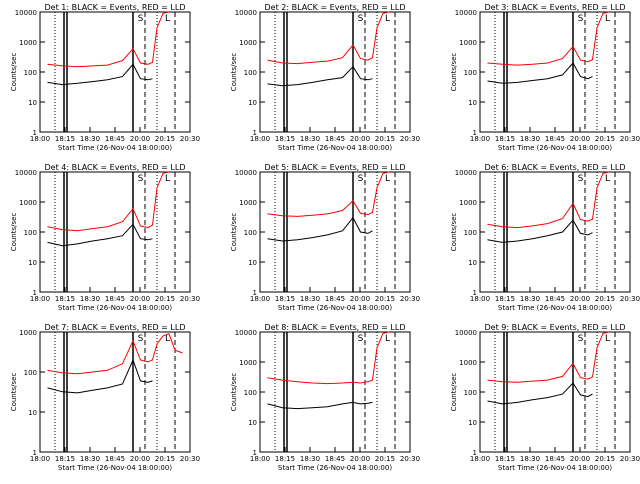 The image size is (640, 484). Describe the element at coordinates (555, 7) in the screenshot. I see `panel-title: Det 3: BLACK = Events, RED = LLD` at that location.